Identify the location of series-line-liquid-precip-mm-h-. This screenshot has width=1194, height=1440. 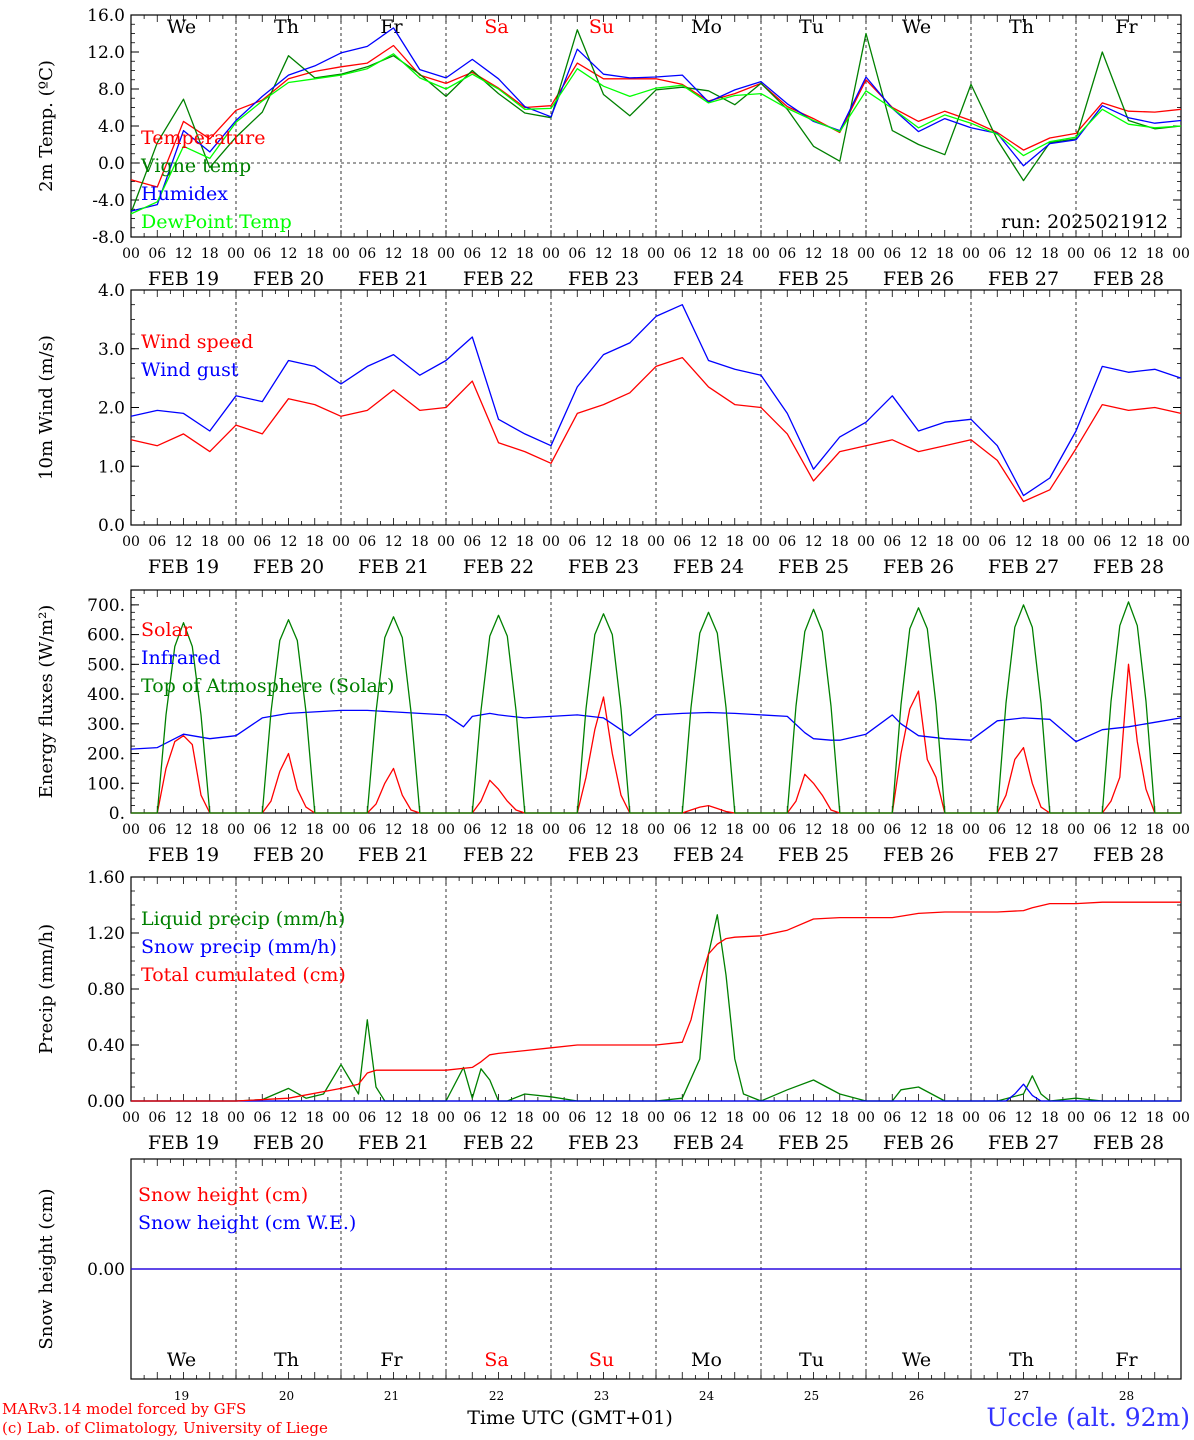
(656, 1008).